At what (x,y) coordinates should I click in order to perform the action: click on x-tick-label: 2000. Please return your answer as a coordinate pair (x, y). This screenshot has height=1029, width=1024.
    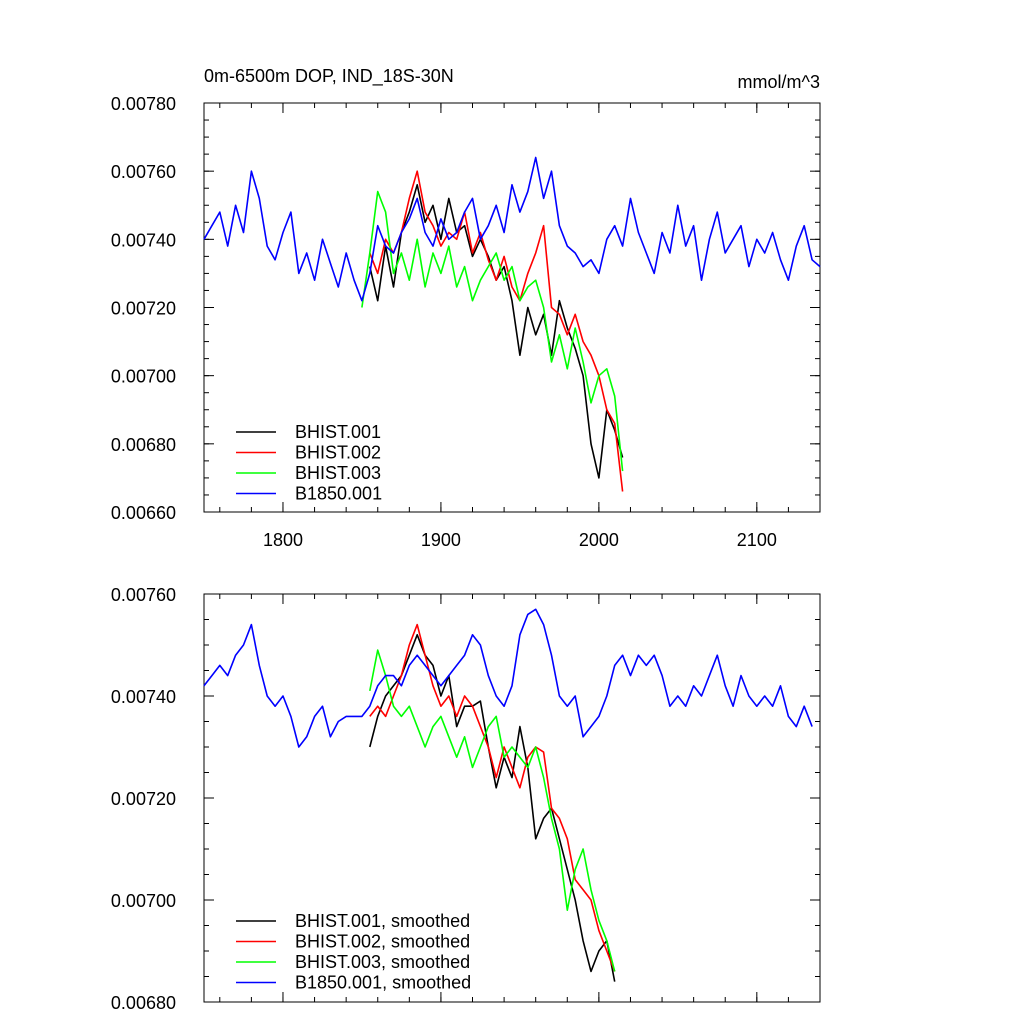
    Looking at the image, I should click on (599, 540).